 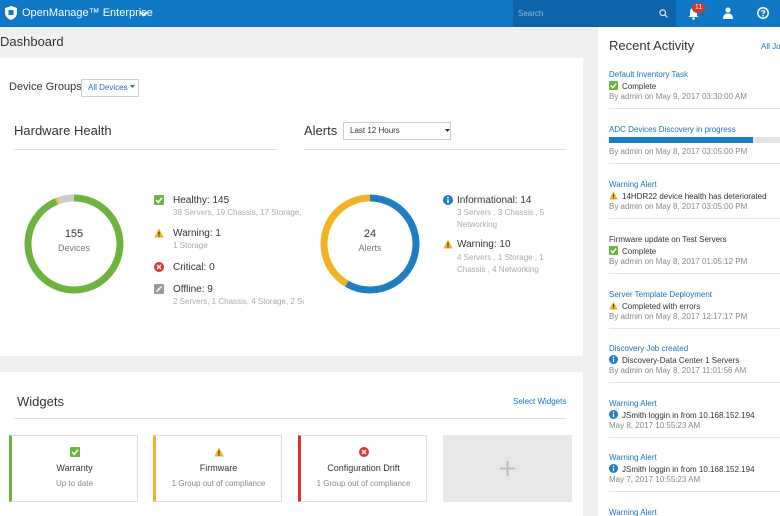 I want to click on donut-segment, so click(x=370, y=244).